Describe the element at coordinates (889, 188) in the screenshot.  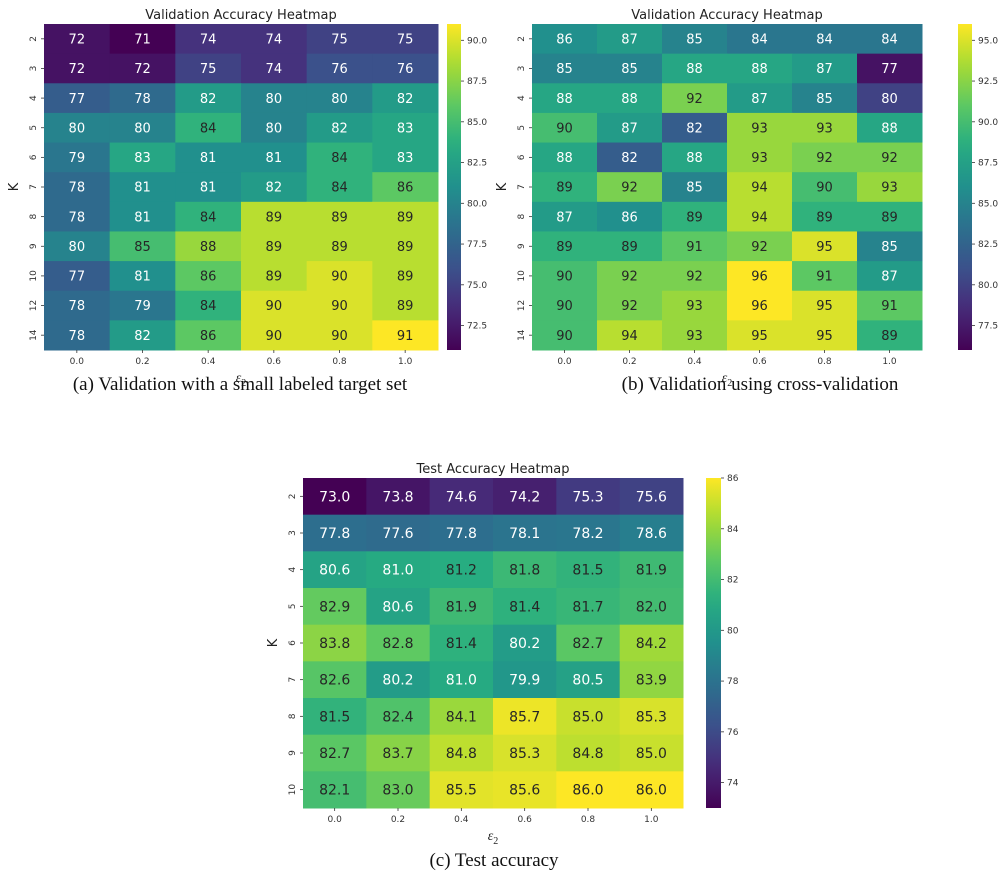
I see `cell-value-label: 93` at that location.